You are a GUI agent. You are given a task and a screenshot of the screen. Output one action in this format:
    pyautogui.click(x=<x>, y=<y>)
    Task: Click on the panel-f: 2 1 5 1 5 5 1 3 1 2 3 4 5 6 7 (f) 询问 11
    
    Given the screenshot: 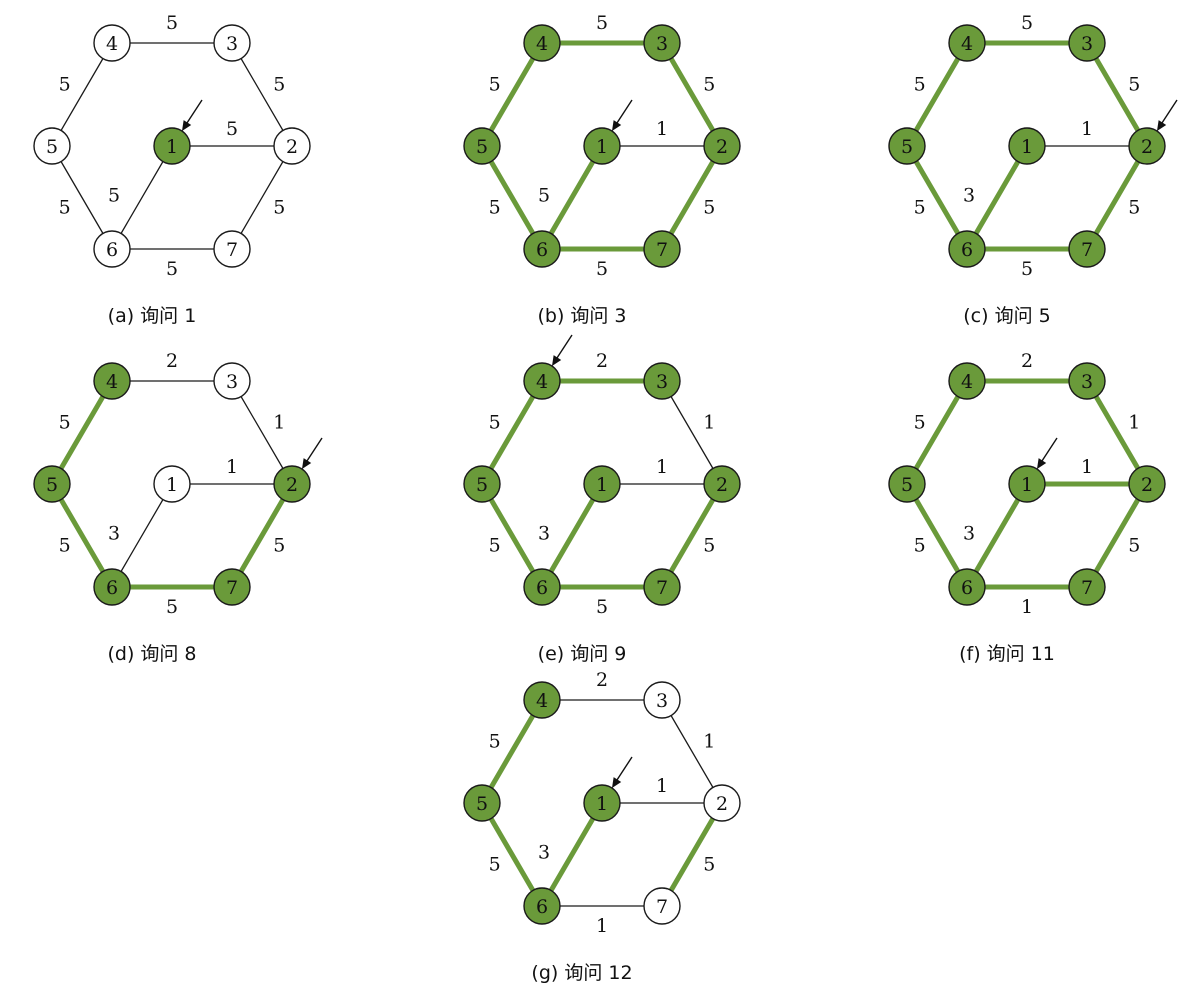 What is the action you would take?
    pyautogui.click(x=1027, y=507)
    